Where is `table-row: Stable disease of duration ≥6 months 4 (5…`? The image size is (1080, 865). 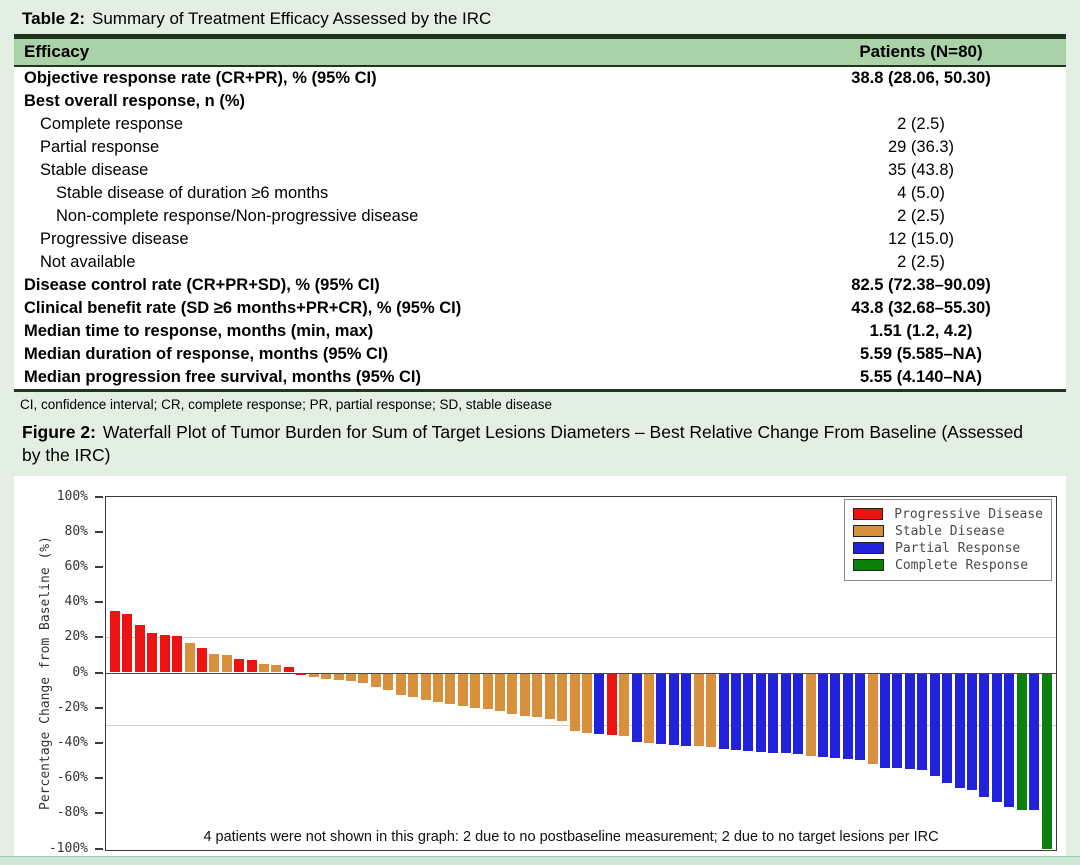
table-row: Stable disease of duration ≥6 months 4 (5… is located at coordinates (540, 193).